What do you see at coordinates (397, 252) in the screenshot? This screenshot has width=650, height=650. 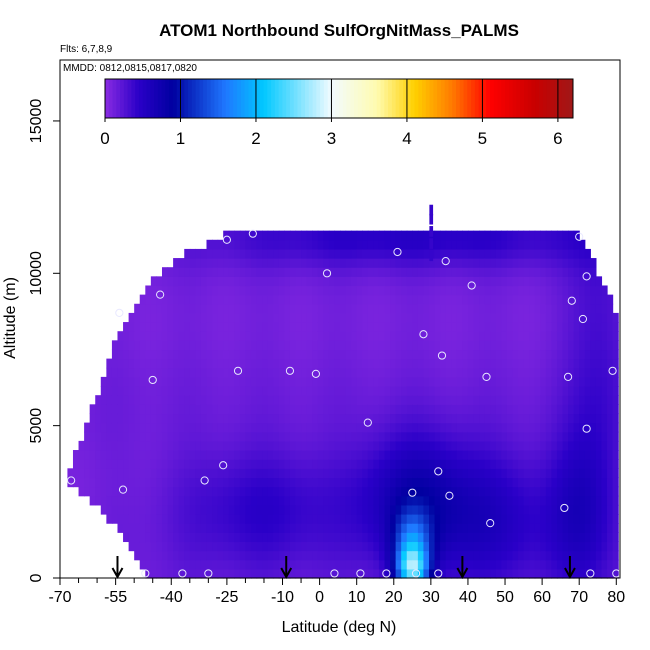 I see `sample-point` at bounding box center [397, 252].